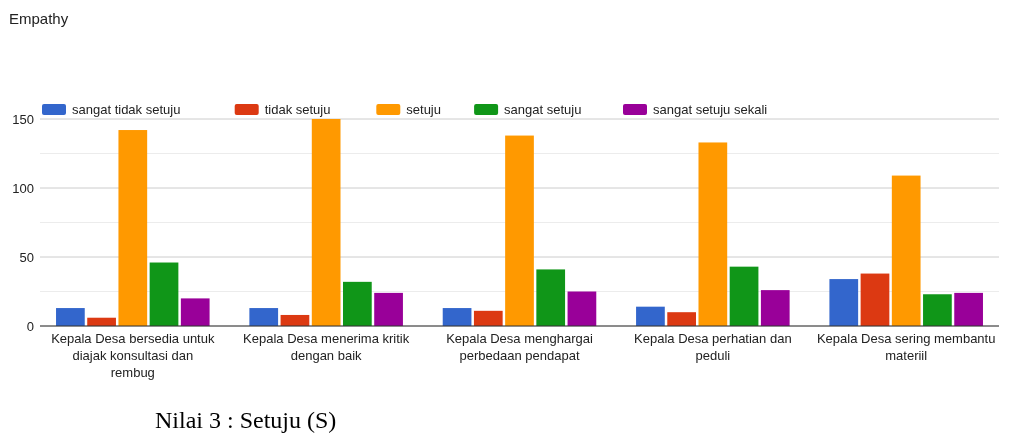 The height and width of the screenshot is (436, 1011). I want to click on y-tick-label: 150, so click(23, 119).